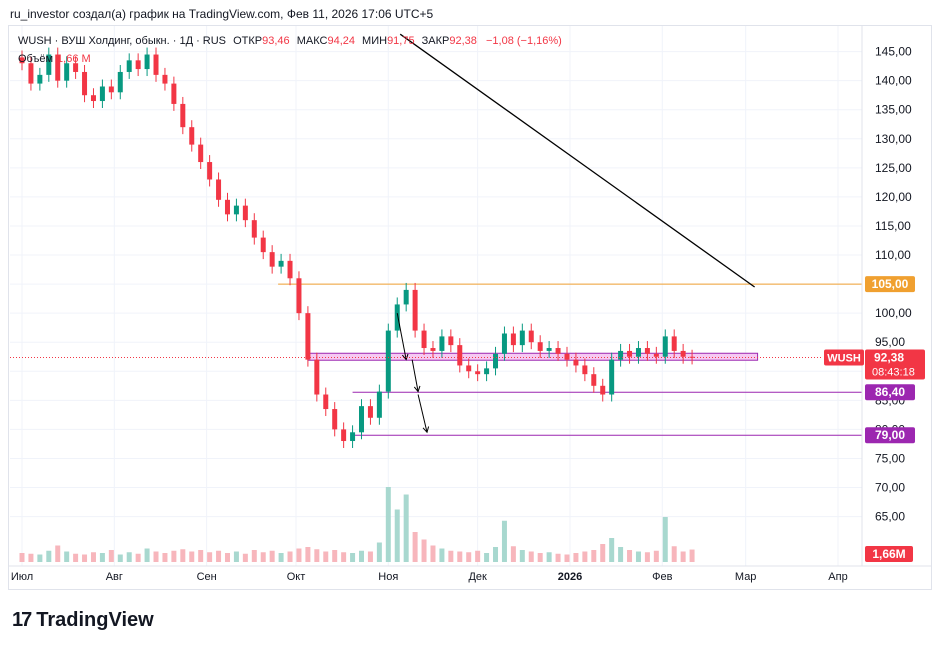 This screenshot has width=941, height=650. I want to click on y-tick-label: 75,00, so click(890, 458).